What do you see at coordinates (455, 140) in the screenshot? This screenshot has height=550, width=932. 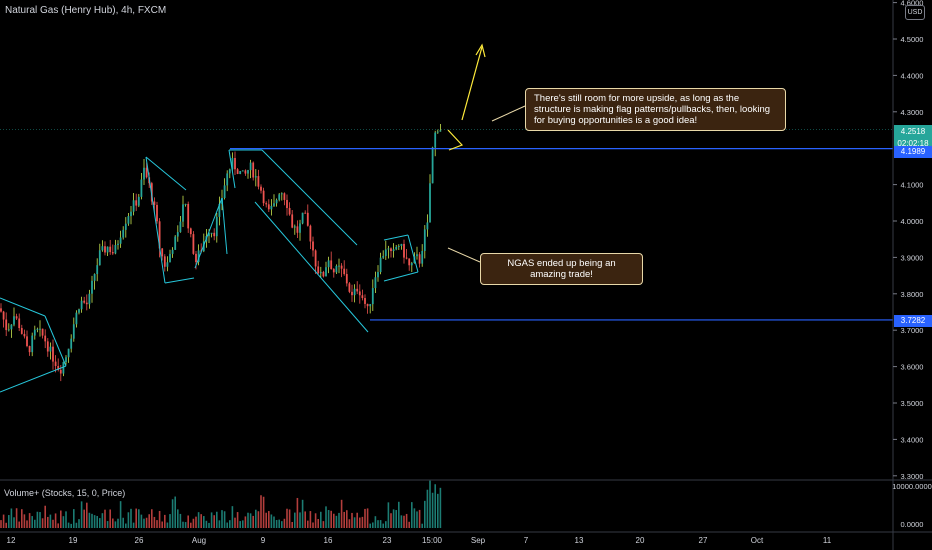 I see `pullback-arrow-head` at bounding box center [455, 140].